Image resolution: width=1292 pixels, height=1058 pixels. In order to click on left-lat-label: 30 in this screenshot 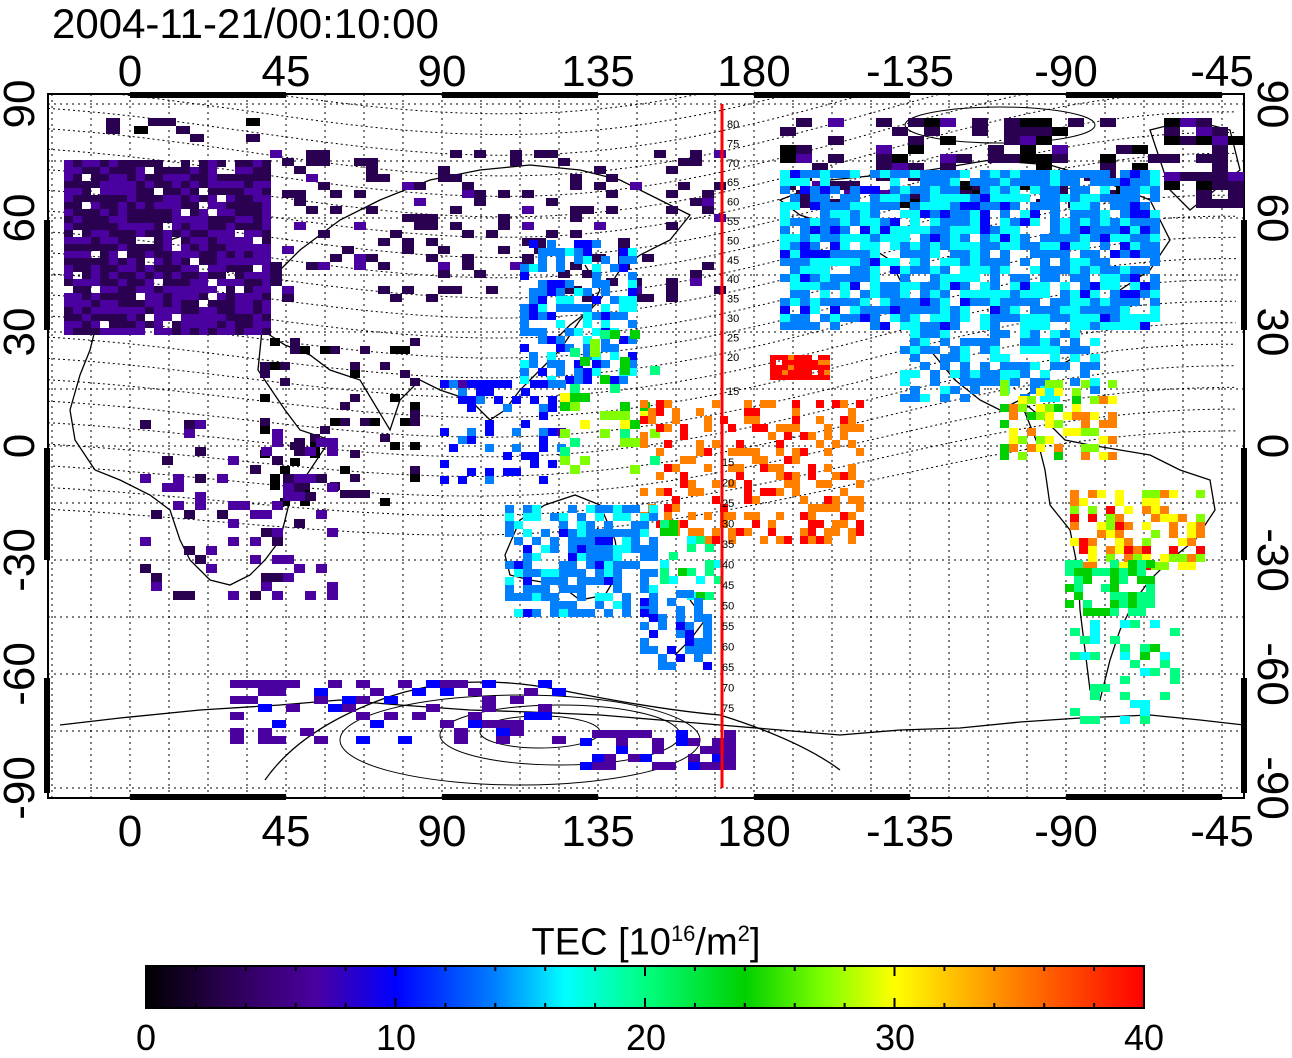, I will do `click(22, 332)`.